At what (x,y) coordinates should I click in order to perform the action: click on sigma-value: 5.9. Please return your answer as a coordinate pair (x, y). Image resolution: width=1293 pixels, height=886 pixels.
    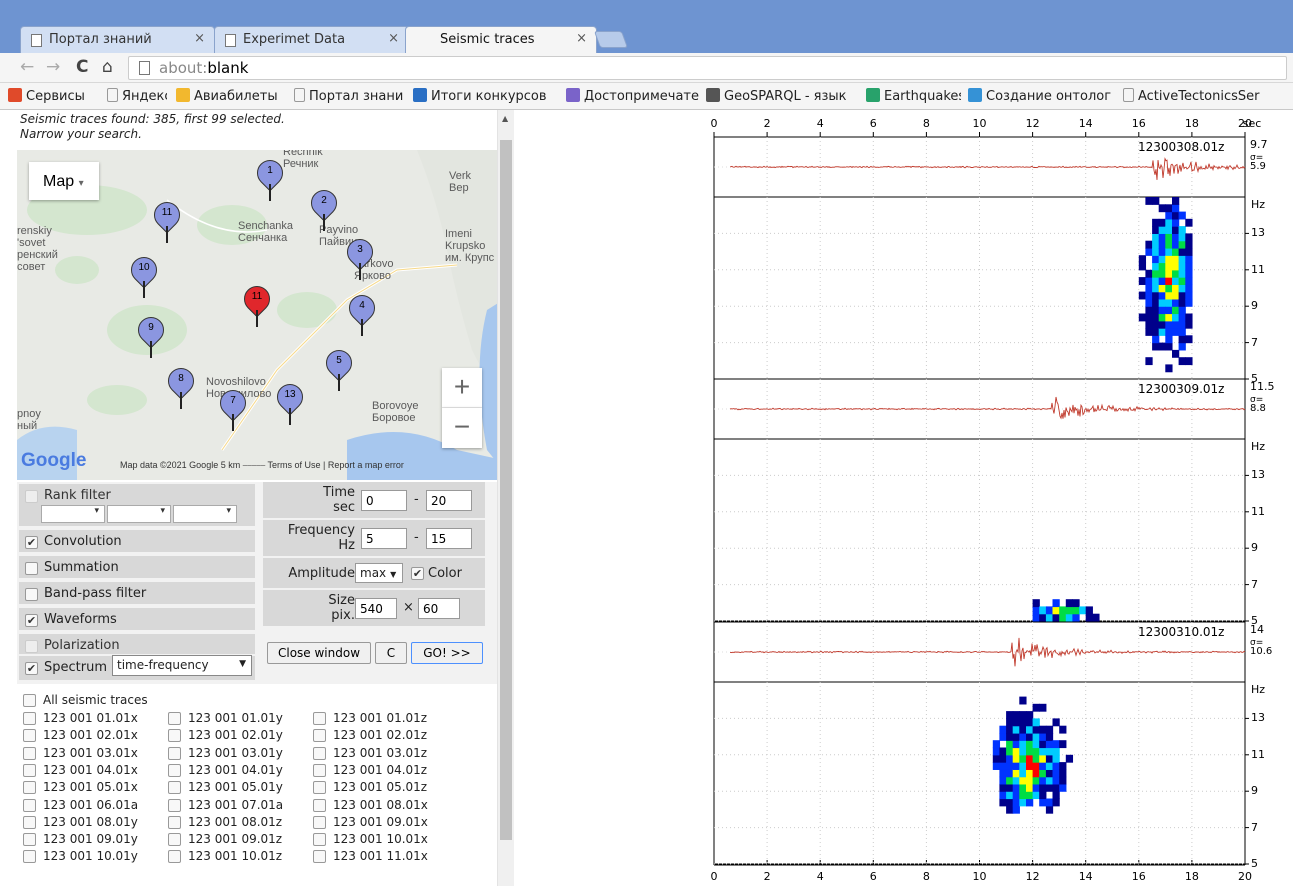
    Looking at the image, I should click on (1258, 166).